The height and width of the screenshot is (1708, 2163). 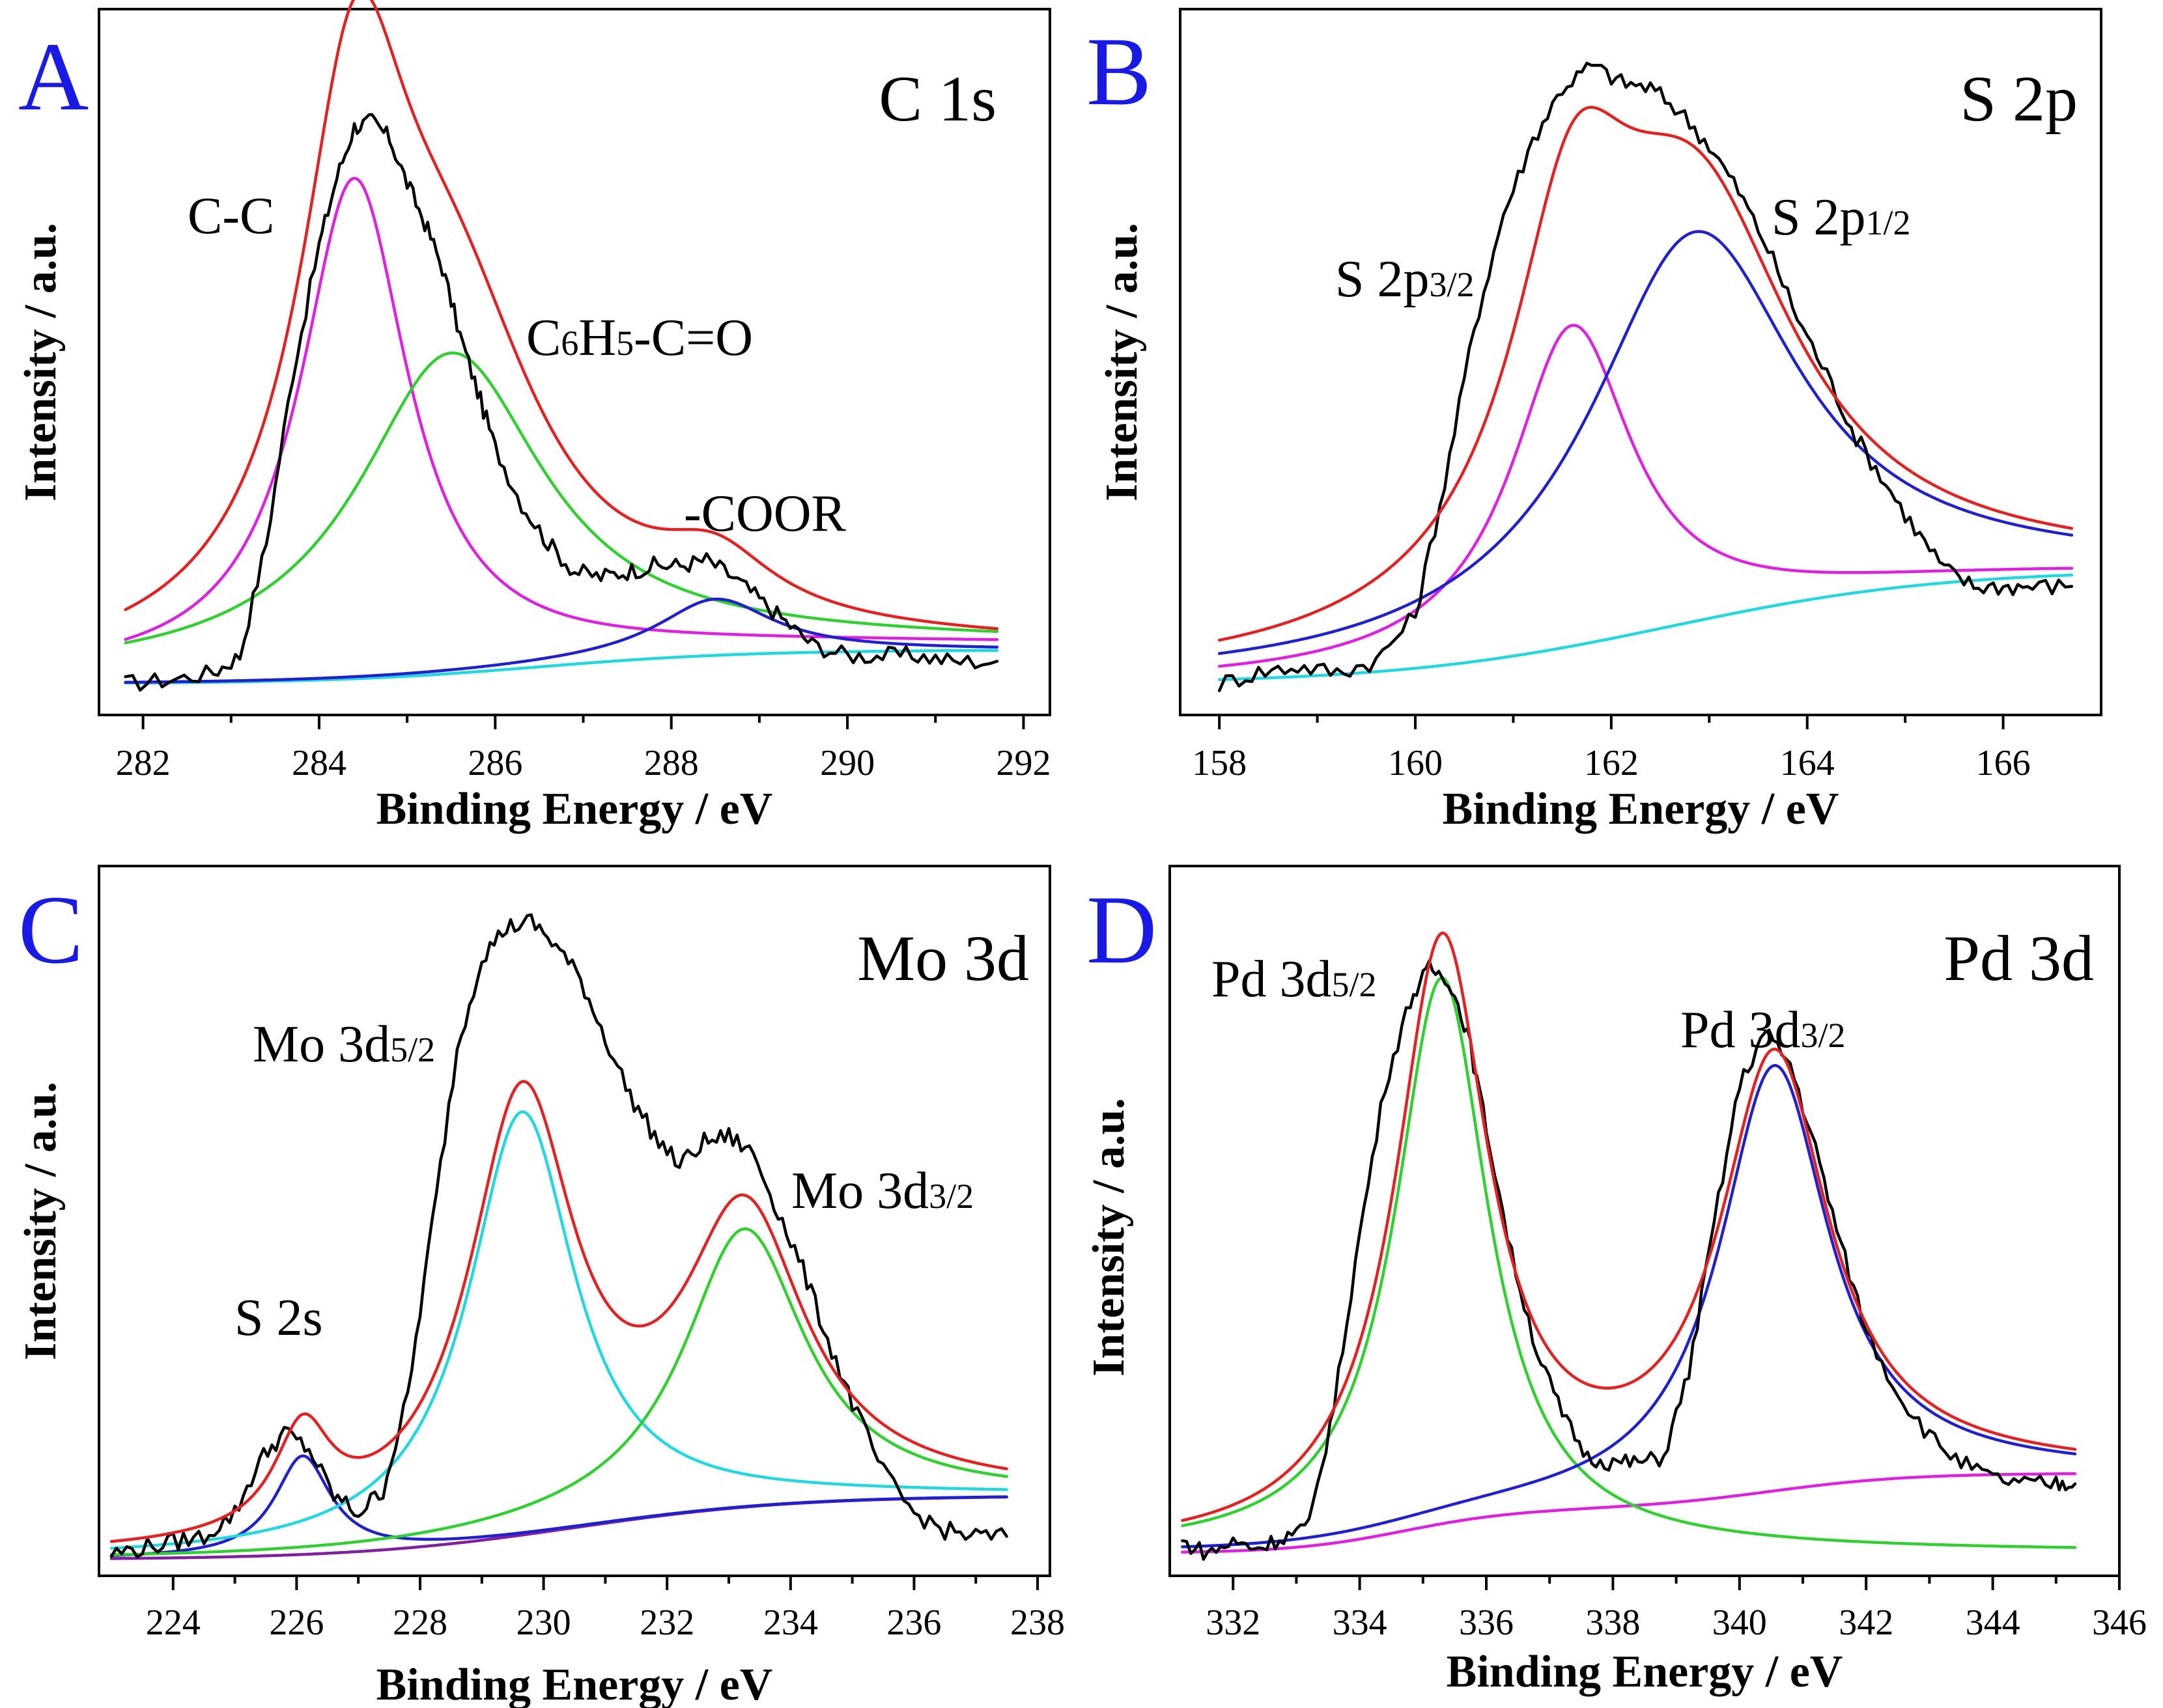 What do you see at coordinates (605, 1610) in the screenshot?
I see `panel-c-x-axis: 224 226 228 230 232 234 236 238` at bounding box center [605, 1610].